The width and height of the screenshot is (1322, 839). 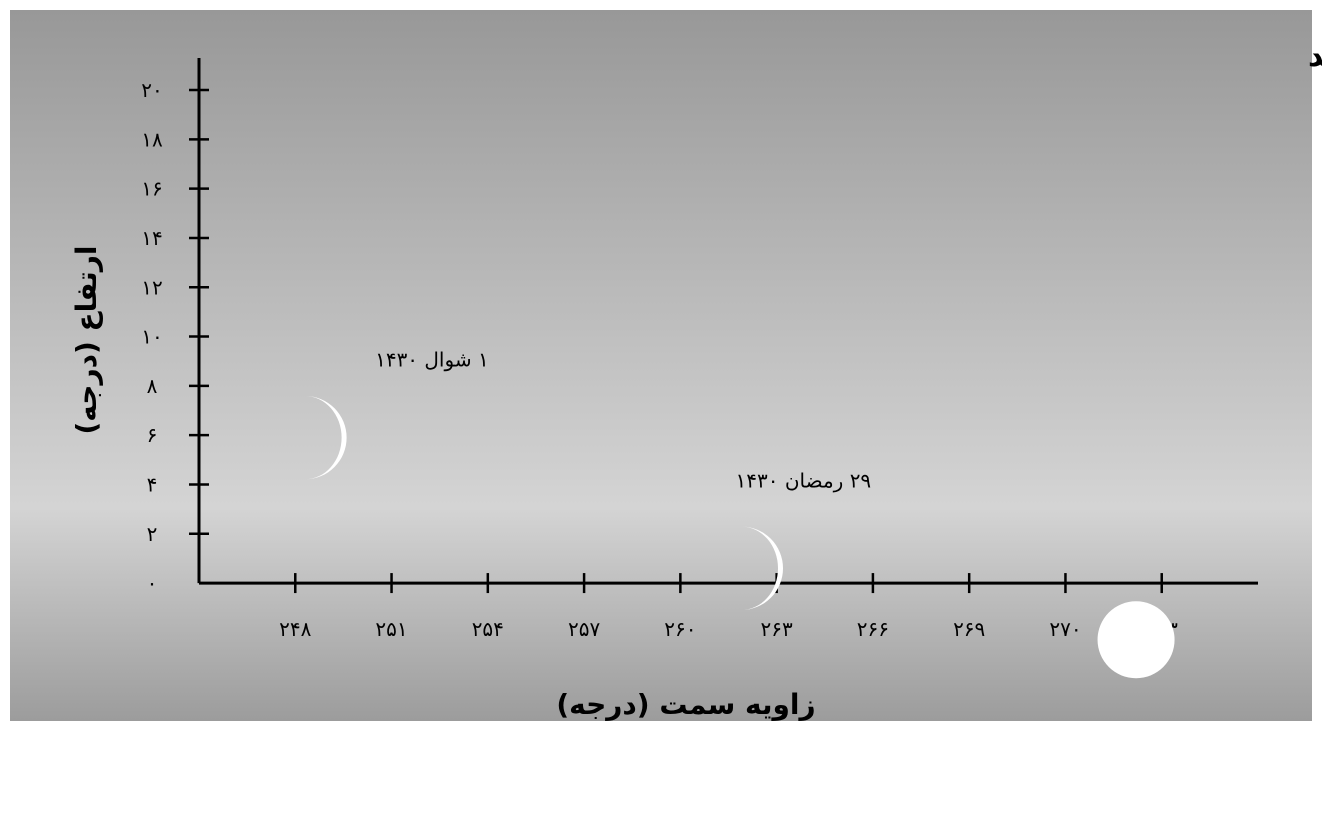 I want to click on moon-label: ۱ شوال ۱۴۳۰, so click(x=432, y=360).